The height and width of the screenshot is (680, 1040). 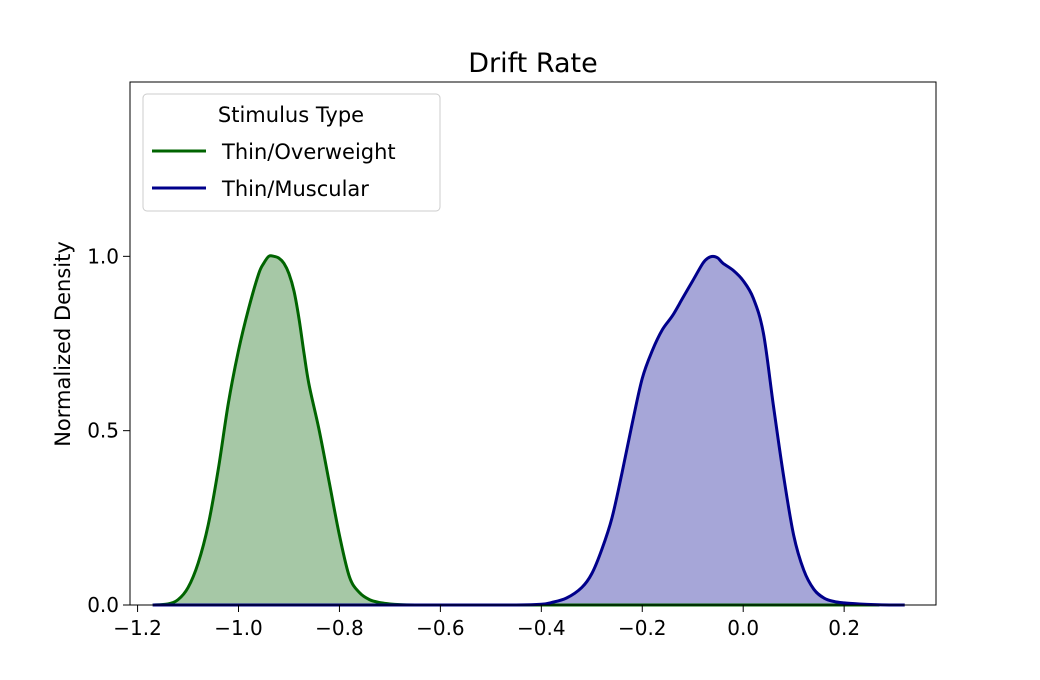 I want to click on legend-title: Stimulus Type, so click(x=291, y=115).